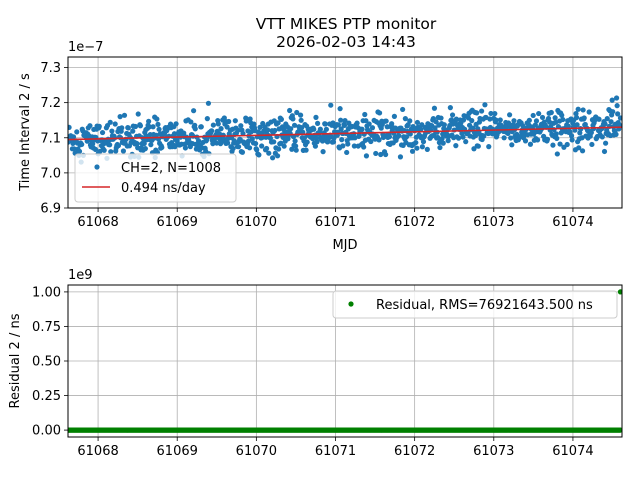 The image size is (640, 480). What do you see at coordinates (15, 360) in the screenshot?
I see `bottom-y-axis-label: Residual 2 / ns` at bounding box center [15, 360].